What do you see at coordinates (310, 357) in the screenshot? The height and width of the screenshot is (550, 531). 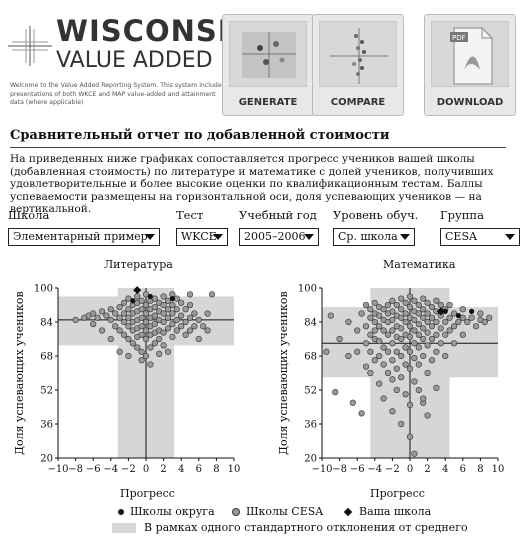 I see `y-tick-label: 68` at bounding box center [310, 357].